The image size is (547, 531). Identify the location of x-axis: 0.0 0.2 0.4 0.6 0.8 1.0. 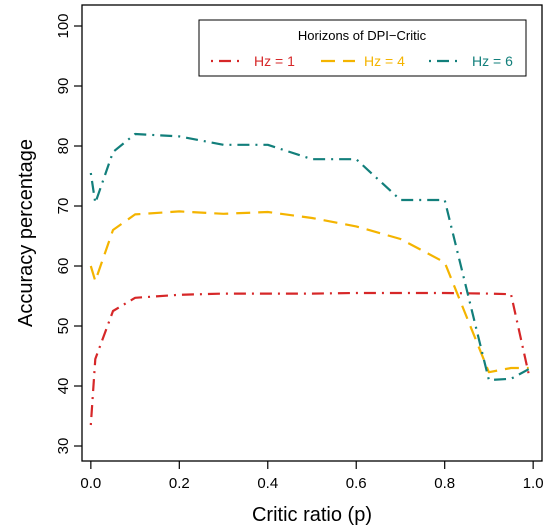
(312, 476).